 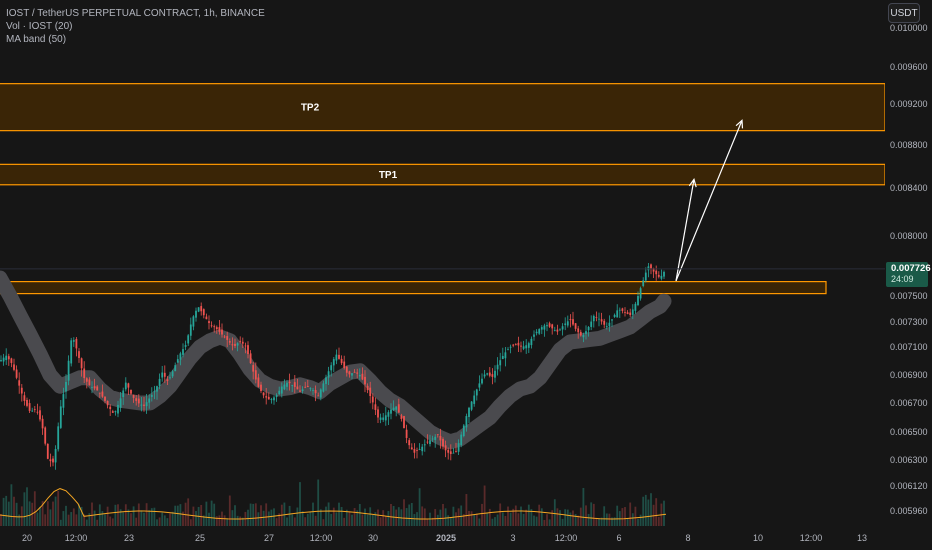 What do you see at coordinates (904, 13) in the screenshot?
I see `currency-unit-button: USDT` at bounding box center [904, 13].